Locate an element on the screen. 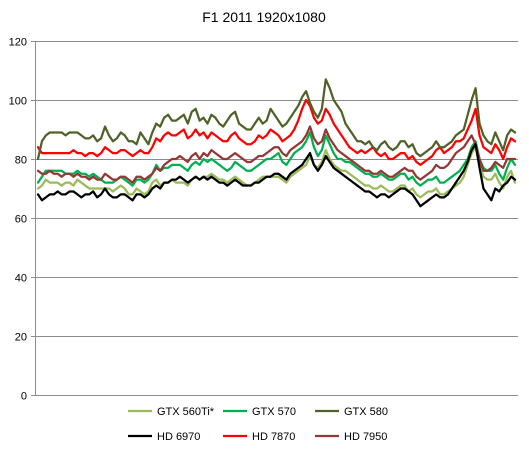  y-tick-label: 20 is located at coordinates (21, 338).